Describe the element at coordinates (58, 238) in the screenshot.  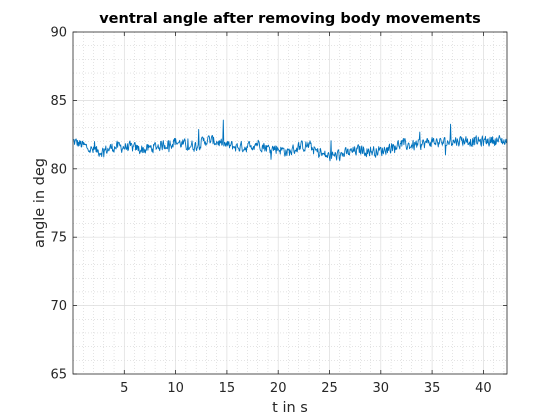
I see `y-tick-label: 75` at that location.